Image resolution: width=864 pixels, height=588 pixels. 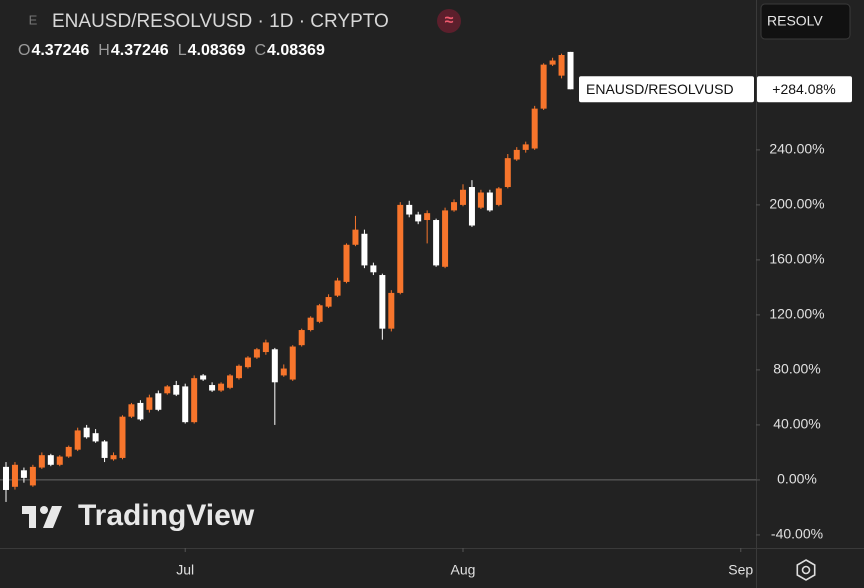 What do you see at coordinates (463, 570) in the screenshot?
I see `x-tick-label: Aug` at bounding box center [463, 570].